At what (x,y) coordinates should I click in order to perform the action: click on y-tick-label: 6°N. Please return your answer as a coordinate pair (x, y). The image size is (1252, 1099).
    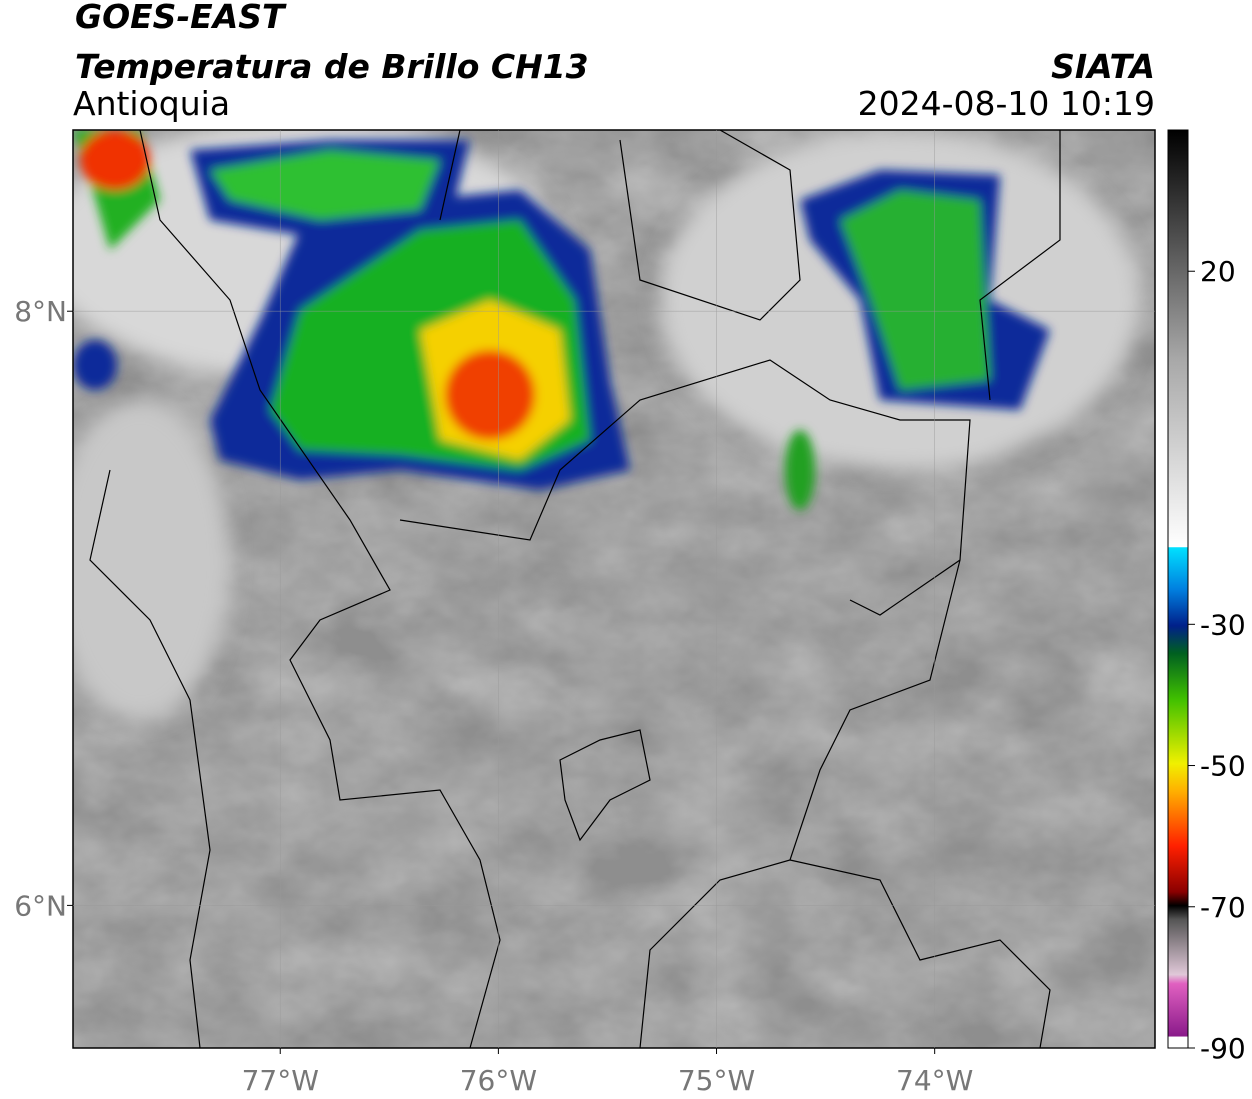
    Looking at the image, I should click on (40, 905).